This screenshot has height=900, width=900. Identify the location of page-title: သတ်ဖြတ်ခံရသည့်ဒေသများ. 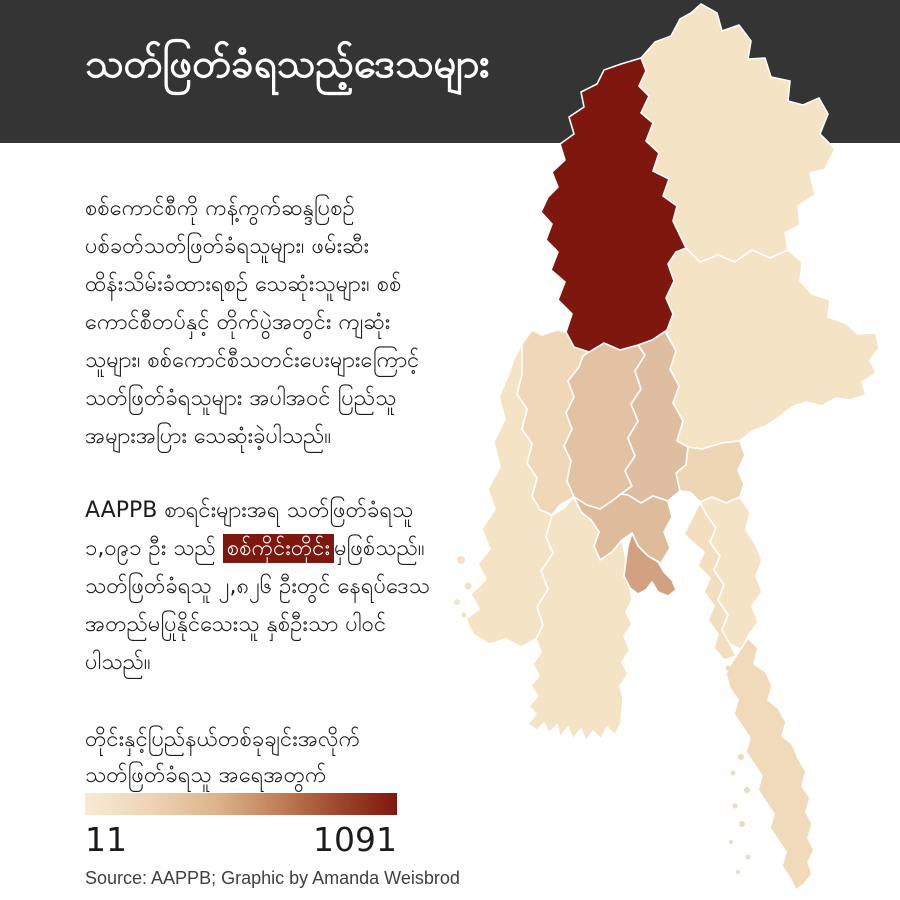
(287, 64).